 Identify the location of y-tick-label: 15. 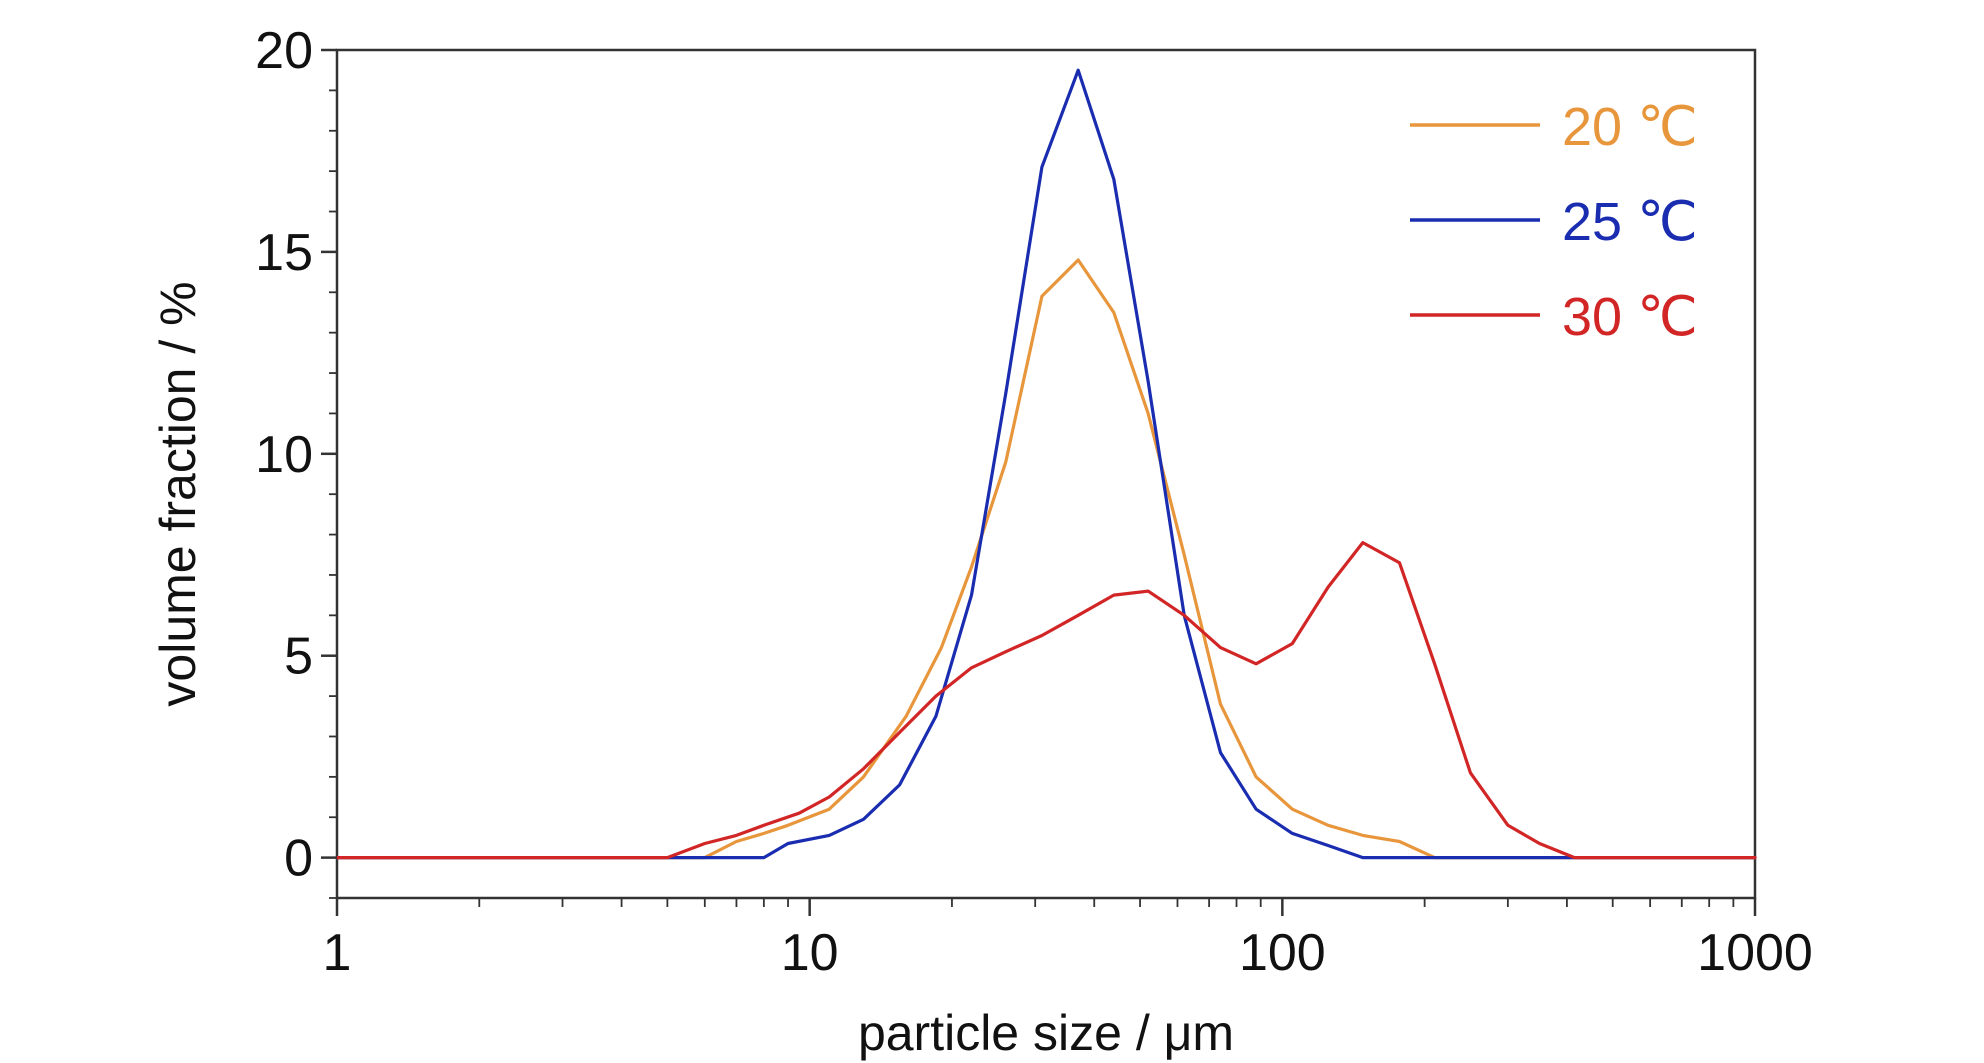
(284, 253).